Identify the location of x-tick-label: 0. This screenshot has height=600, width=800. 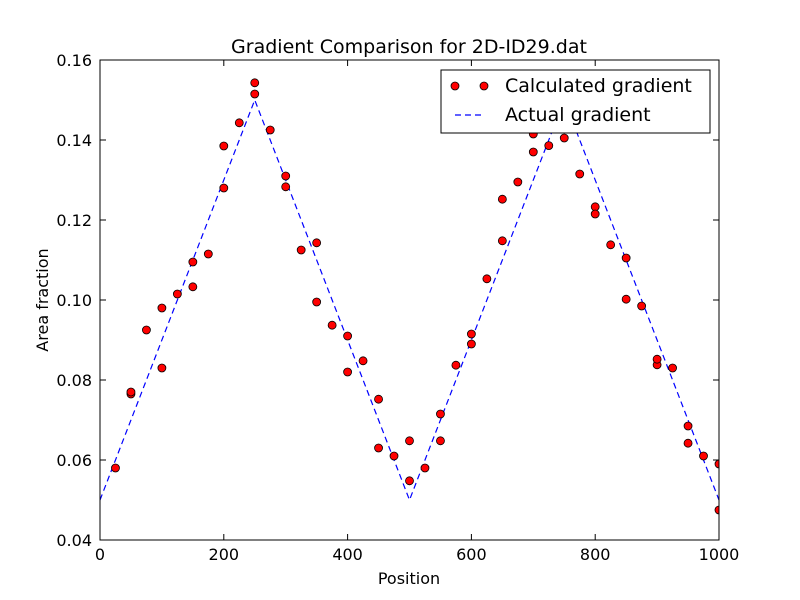
(100, 554).